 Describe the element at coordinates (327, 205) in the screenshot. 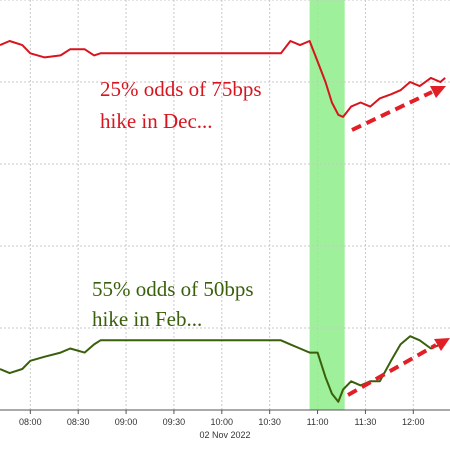

I see `highlight-band` at that location.